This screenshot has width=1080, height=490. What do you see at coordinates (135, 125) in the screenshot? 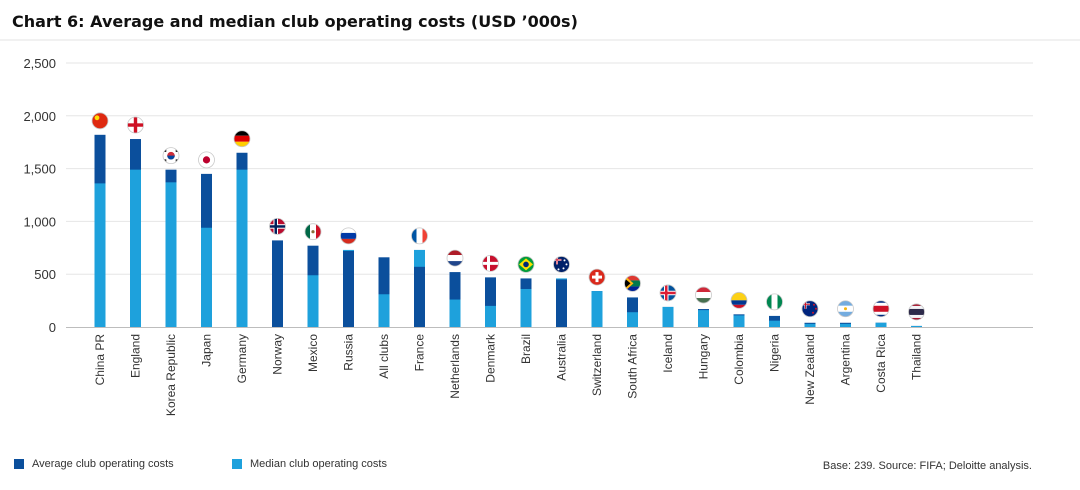
I see `england-flag-icon` at bounding box center [135, 125].